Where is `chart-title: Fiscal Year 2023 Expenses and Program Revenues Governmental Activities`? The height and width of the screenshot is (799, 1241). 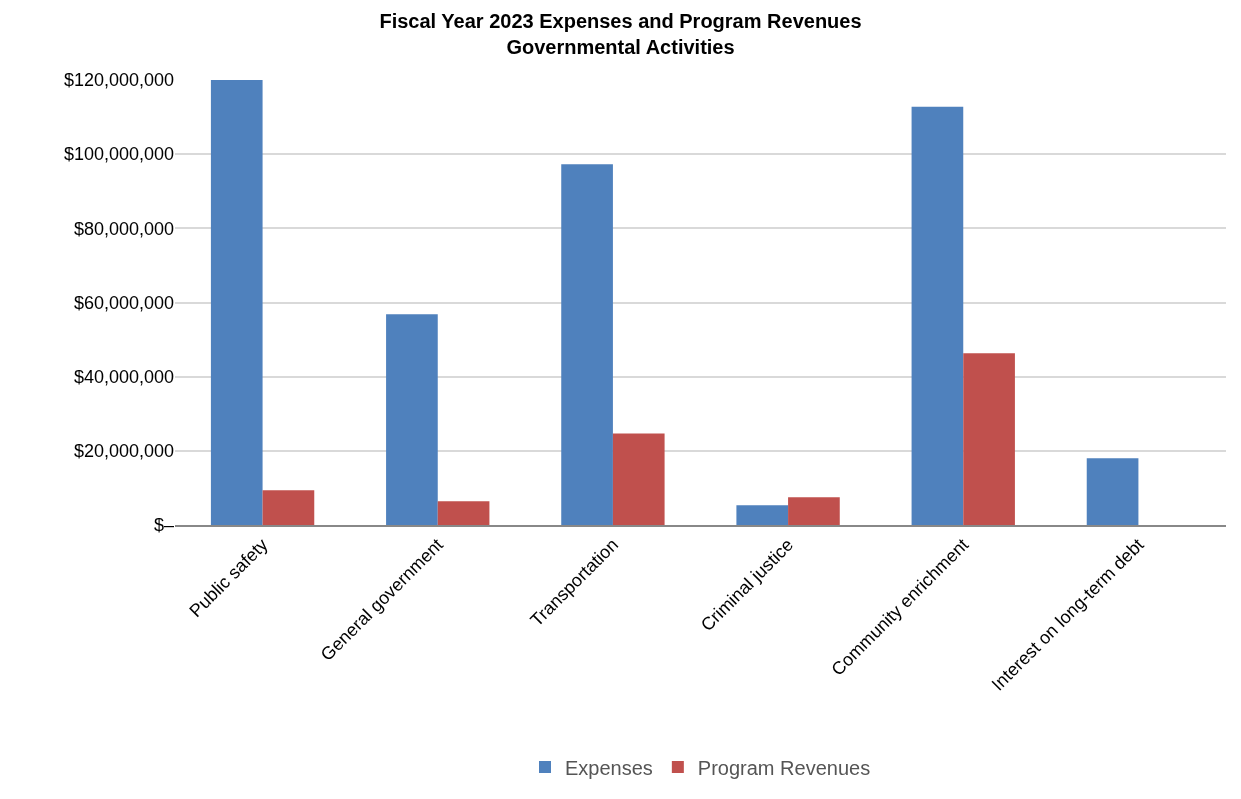
chart-title: Fiscal Year 2023 Expenses and Program Revenues Governmental Activities is located at coordinates (620, 33).